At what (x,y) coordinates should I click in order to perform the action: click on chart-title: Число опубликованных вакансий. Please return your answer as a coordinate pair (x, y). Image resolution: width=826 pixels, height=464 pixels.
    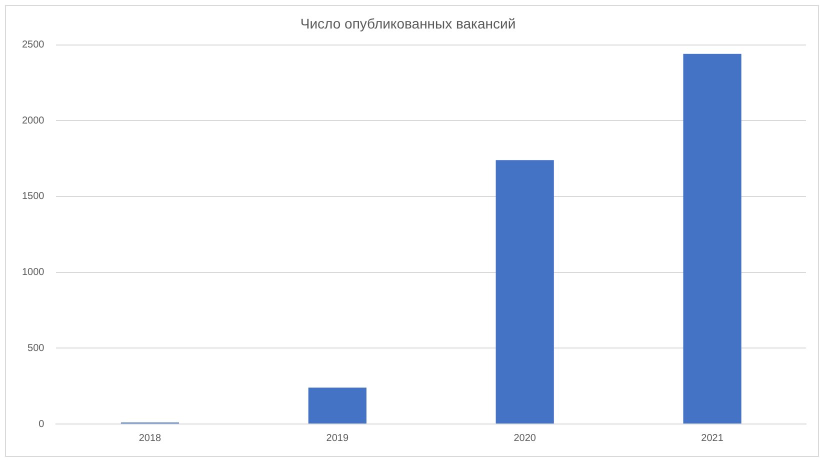
    Looking at the image, I should click on (408, 23).